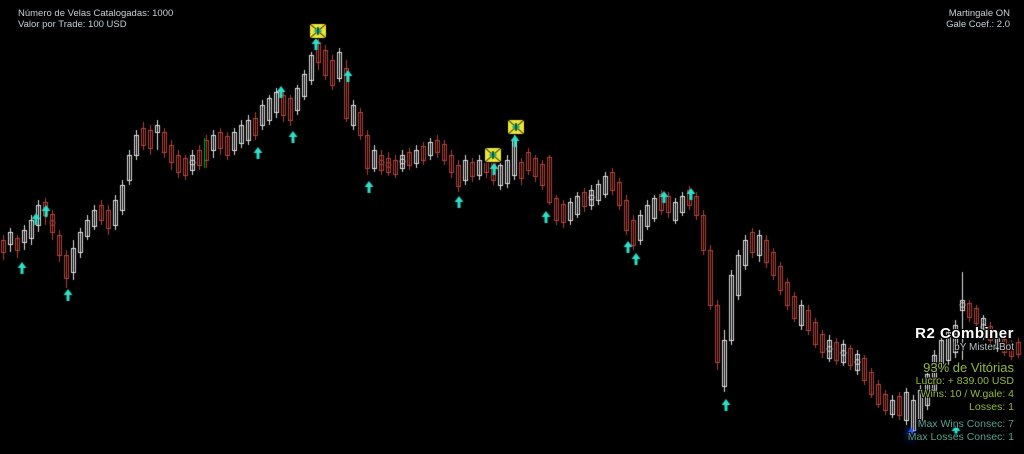 The image size is (1024, 454). I want to click on bot-title: R2 Combiner, so click(964, 333).